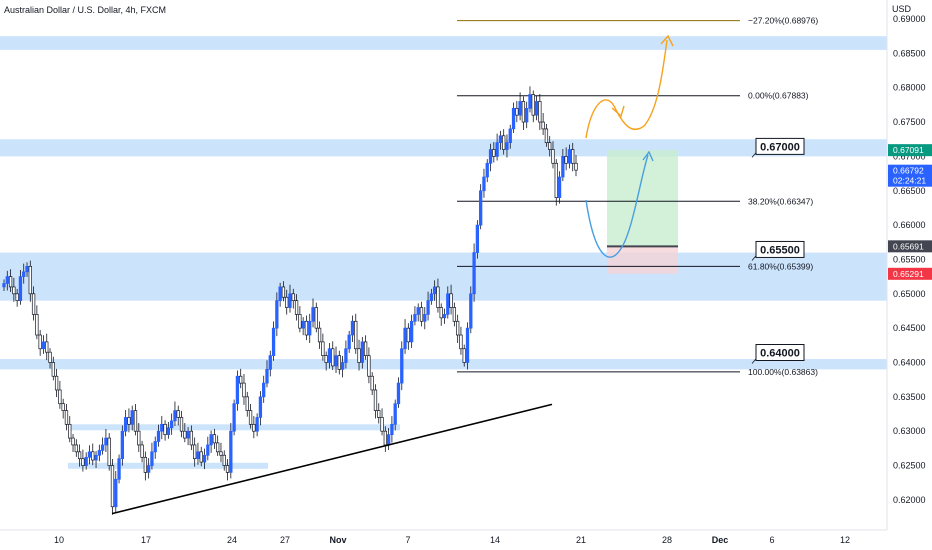  What do you see at coordinates (581, 540) in the screenshot?
I see `time-tick-label: 21` at bounding box center [581, 540].